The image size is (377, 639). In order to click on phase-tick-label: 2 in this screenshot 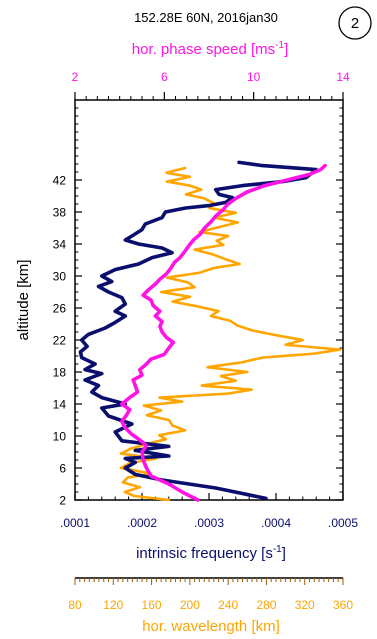, I will do `click(75, 77)`.